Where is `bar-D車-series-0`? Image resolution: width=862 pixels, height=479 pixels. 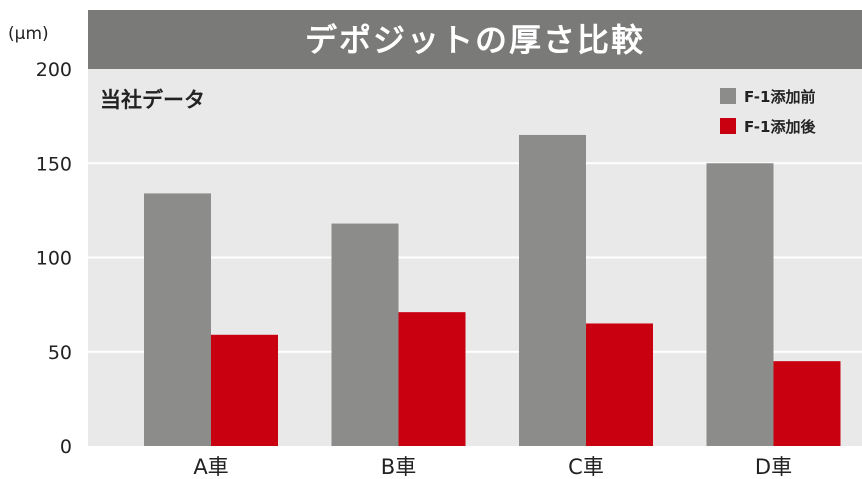
bar-D車-series-0 is located at coordinates (740, 304).